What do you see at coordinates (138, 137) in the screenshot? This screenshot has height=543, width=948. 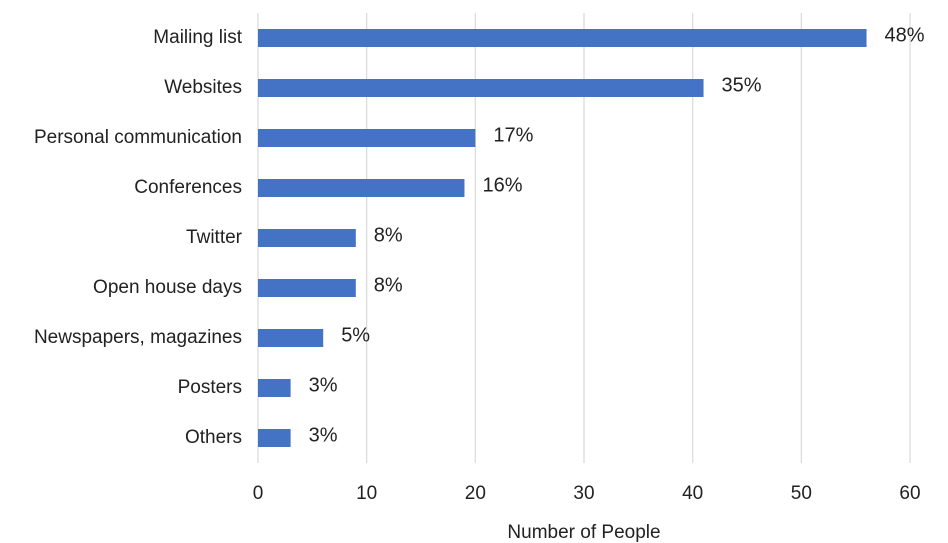 I see `y-tick-label: Personal communication` at bounding box center [138, 137].